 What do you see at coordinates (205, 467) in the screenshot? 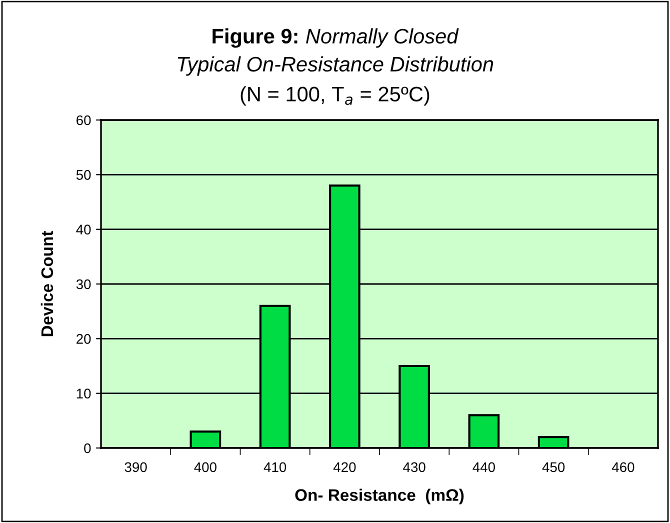
I see `x-tick-label: 400` at bounding box center [205, 467].